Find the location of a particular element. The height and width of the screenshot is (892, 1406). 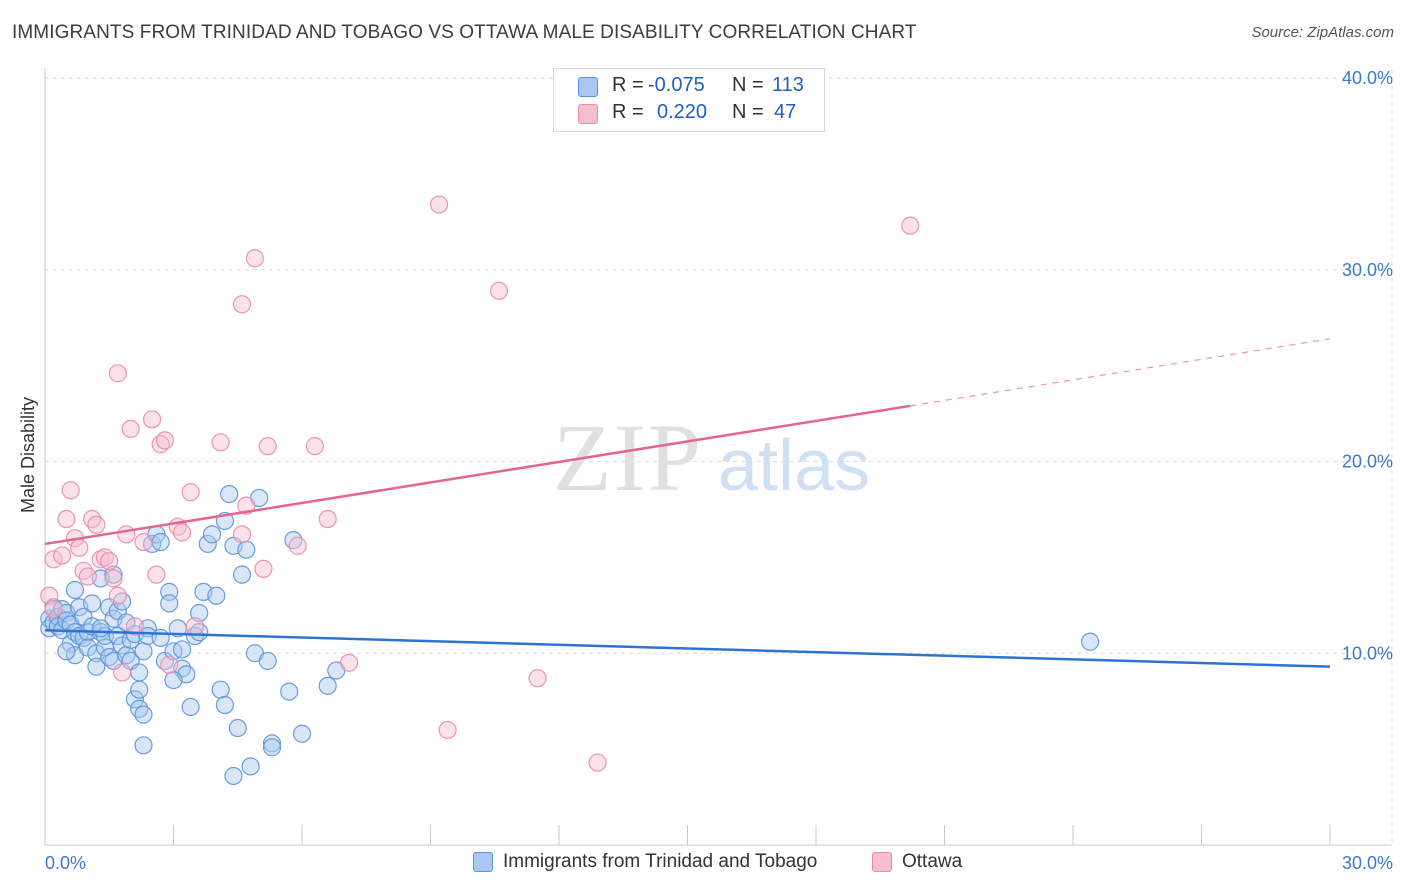

legend-item-immigrants: Immigrants from Trinidad and Tobago is located at coordinates (645, 862).